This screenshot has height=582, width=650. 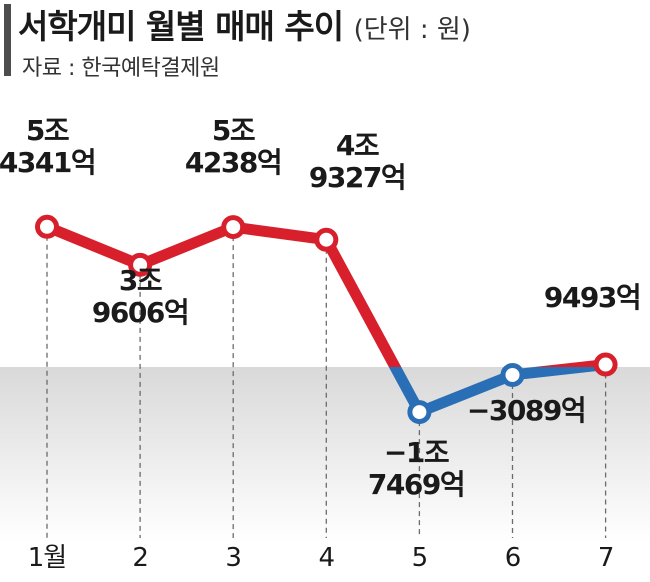 I want to click on x-tick-label: 6, so click(x=513, y=558).